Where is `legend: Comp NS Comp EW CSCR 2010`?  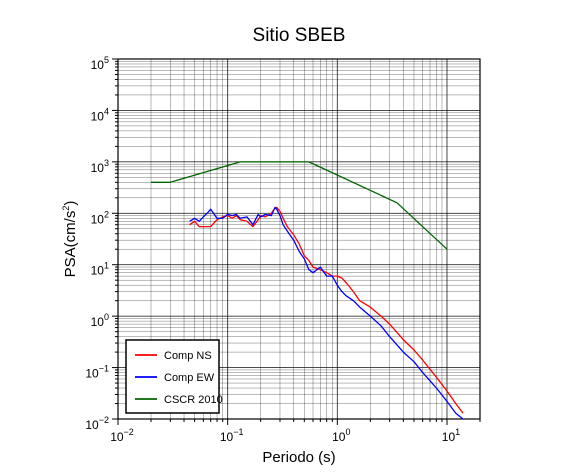
legend: Comp NS Comp EW CSCR 2010 is located at coordinates (174, 376).